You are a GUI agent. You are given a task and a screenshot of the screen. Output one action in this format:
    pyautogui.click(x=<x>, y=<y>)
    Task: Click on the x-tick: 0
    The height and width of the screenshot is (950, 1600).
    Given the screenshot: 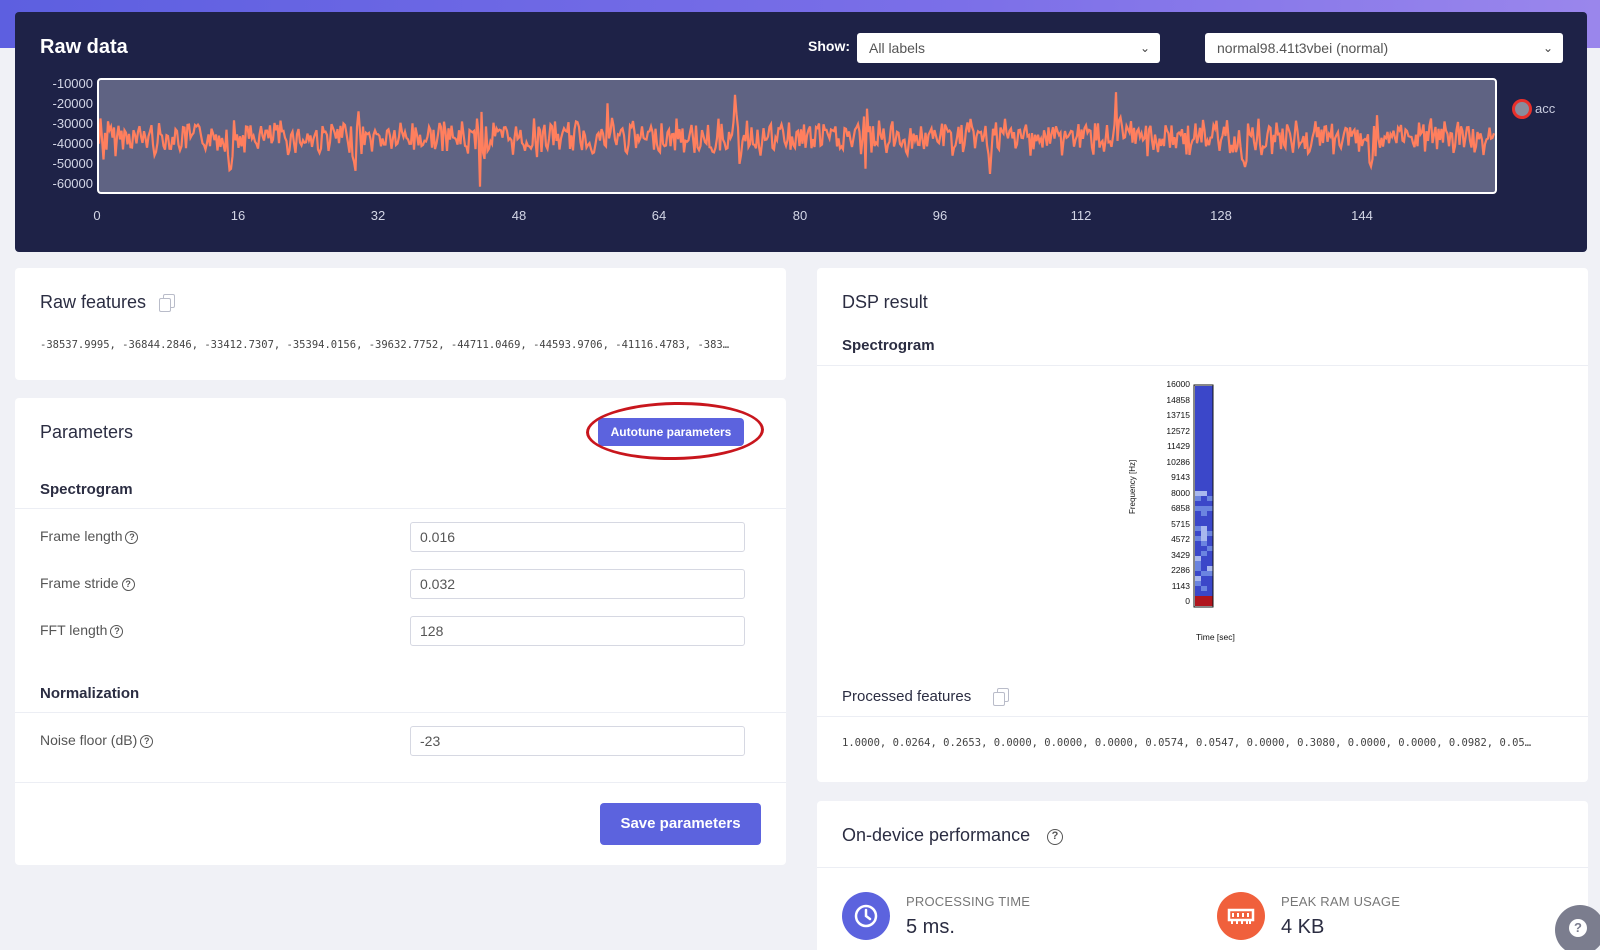 What is the action you would take?
    pyautogui.click(x=96, y=215)
    